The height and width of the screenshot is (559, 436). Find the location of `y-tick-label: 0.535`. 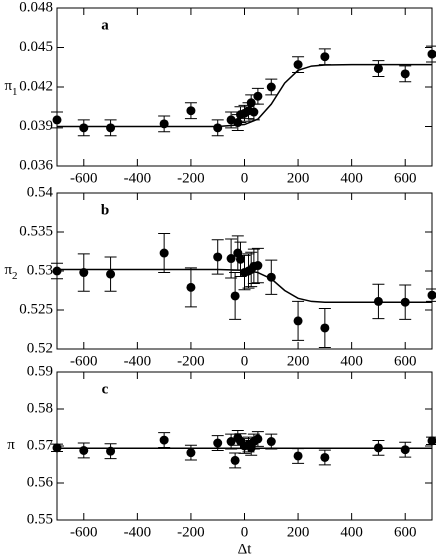

y-tick-label: 0.535 is located at coordinates (36, 231).